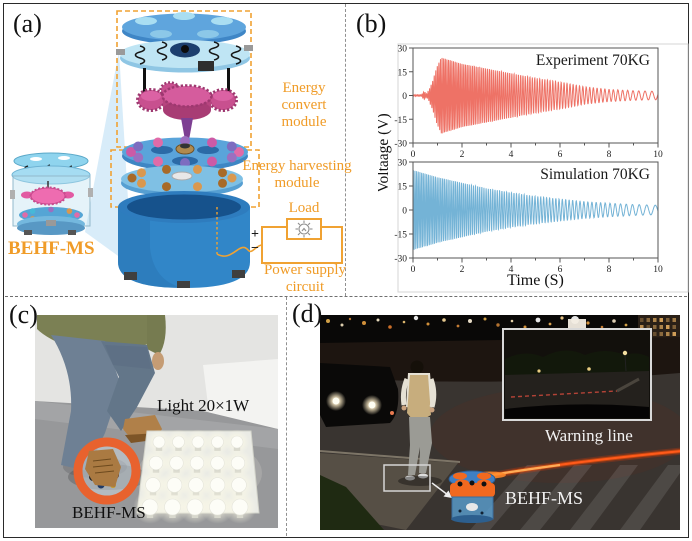 The width and height of the screenshot is (692, 541). Describe the element at coordinates (305, 278) in the screenshot. I see `power-supply-label: Power supply circuit` at that location.